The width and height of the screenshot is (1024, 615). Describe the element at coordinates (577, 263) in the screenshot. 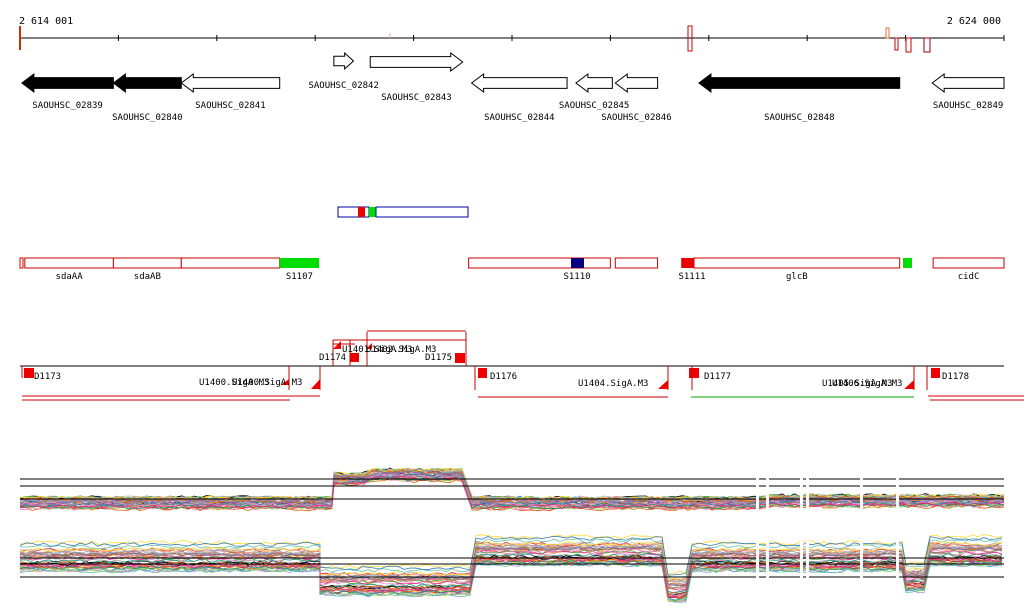

I see `operon-marker-blue` at that location.